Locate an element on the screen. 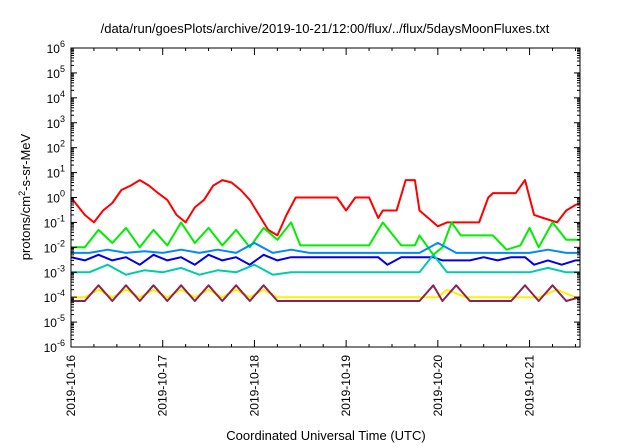 The width and height of the screenshot is (640, 448). y-tick-label: 10⁻¹ is located at coordinates (54, 221).